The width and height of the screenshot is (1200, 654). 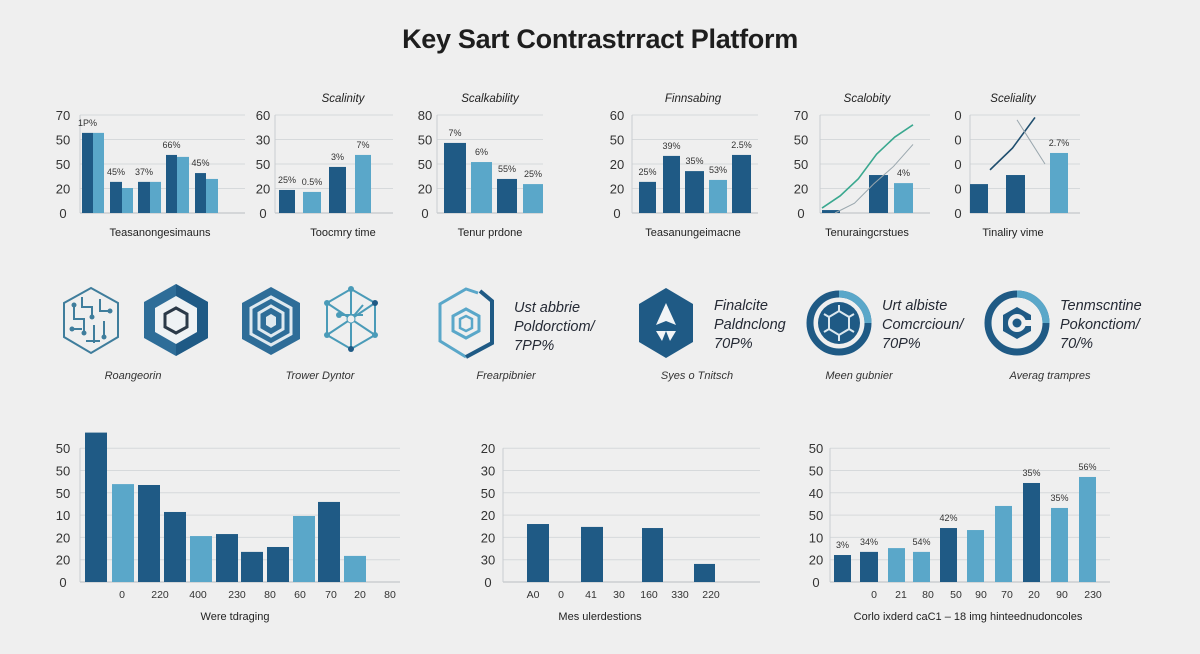 I want to click on stat-line: Ust abbrie, so click(x=547, y=308).